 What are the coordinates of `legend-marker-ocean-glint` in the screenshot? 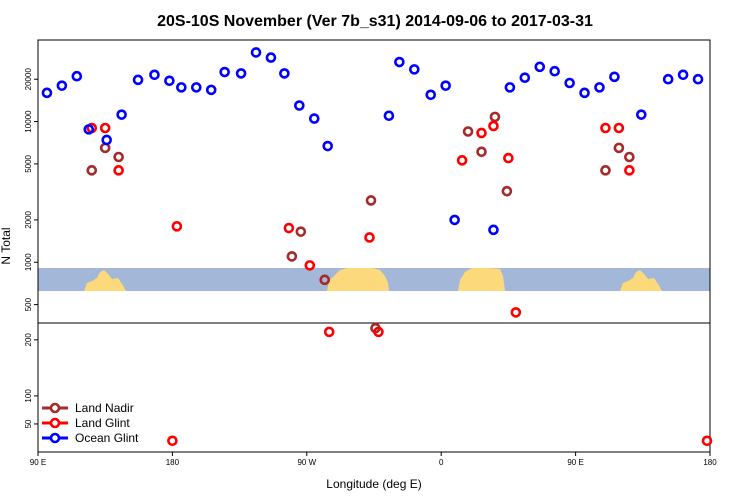 It's located at (55, 438).